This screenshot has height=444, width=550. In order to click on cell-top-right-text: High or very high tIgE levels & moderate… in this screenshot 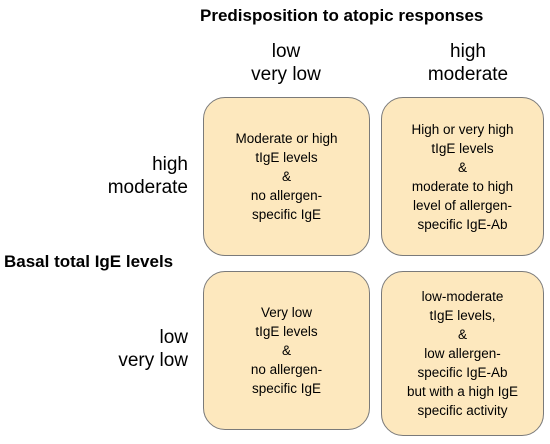, I will do `click(462, 176)`.